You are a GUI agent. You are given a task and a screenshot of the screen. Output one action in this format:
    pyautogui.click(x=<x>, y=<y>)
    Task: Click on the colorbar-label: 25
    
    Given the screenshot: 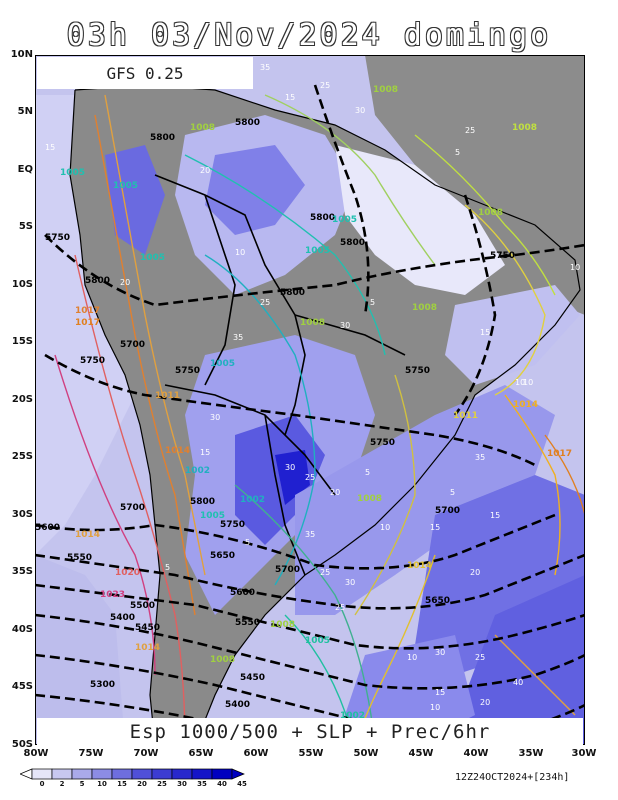 What is the action you would take?
    pyautogui.click(x=162, y=784)
    